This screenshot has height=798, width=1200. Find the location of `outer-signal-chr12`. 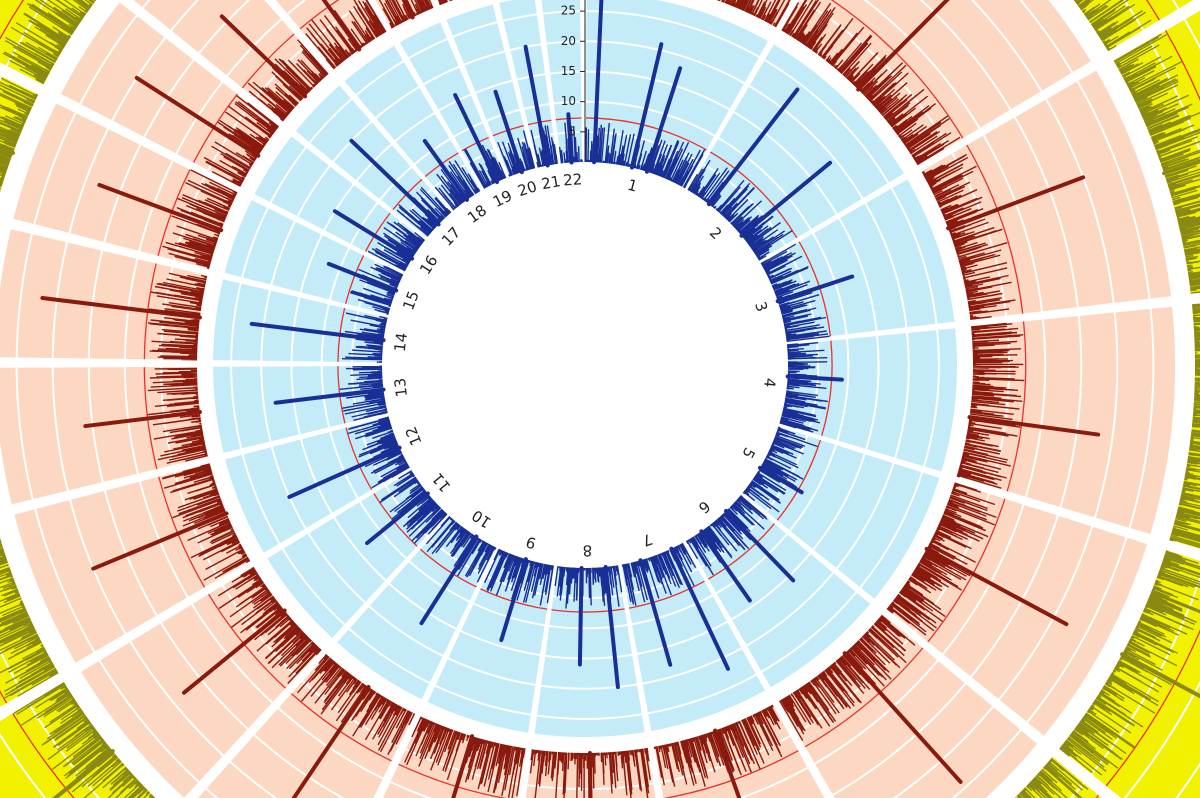

outer-signal-chr12 is located at coordinates (29, 618).